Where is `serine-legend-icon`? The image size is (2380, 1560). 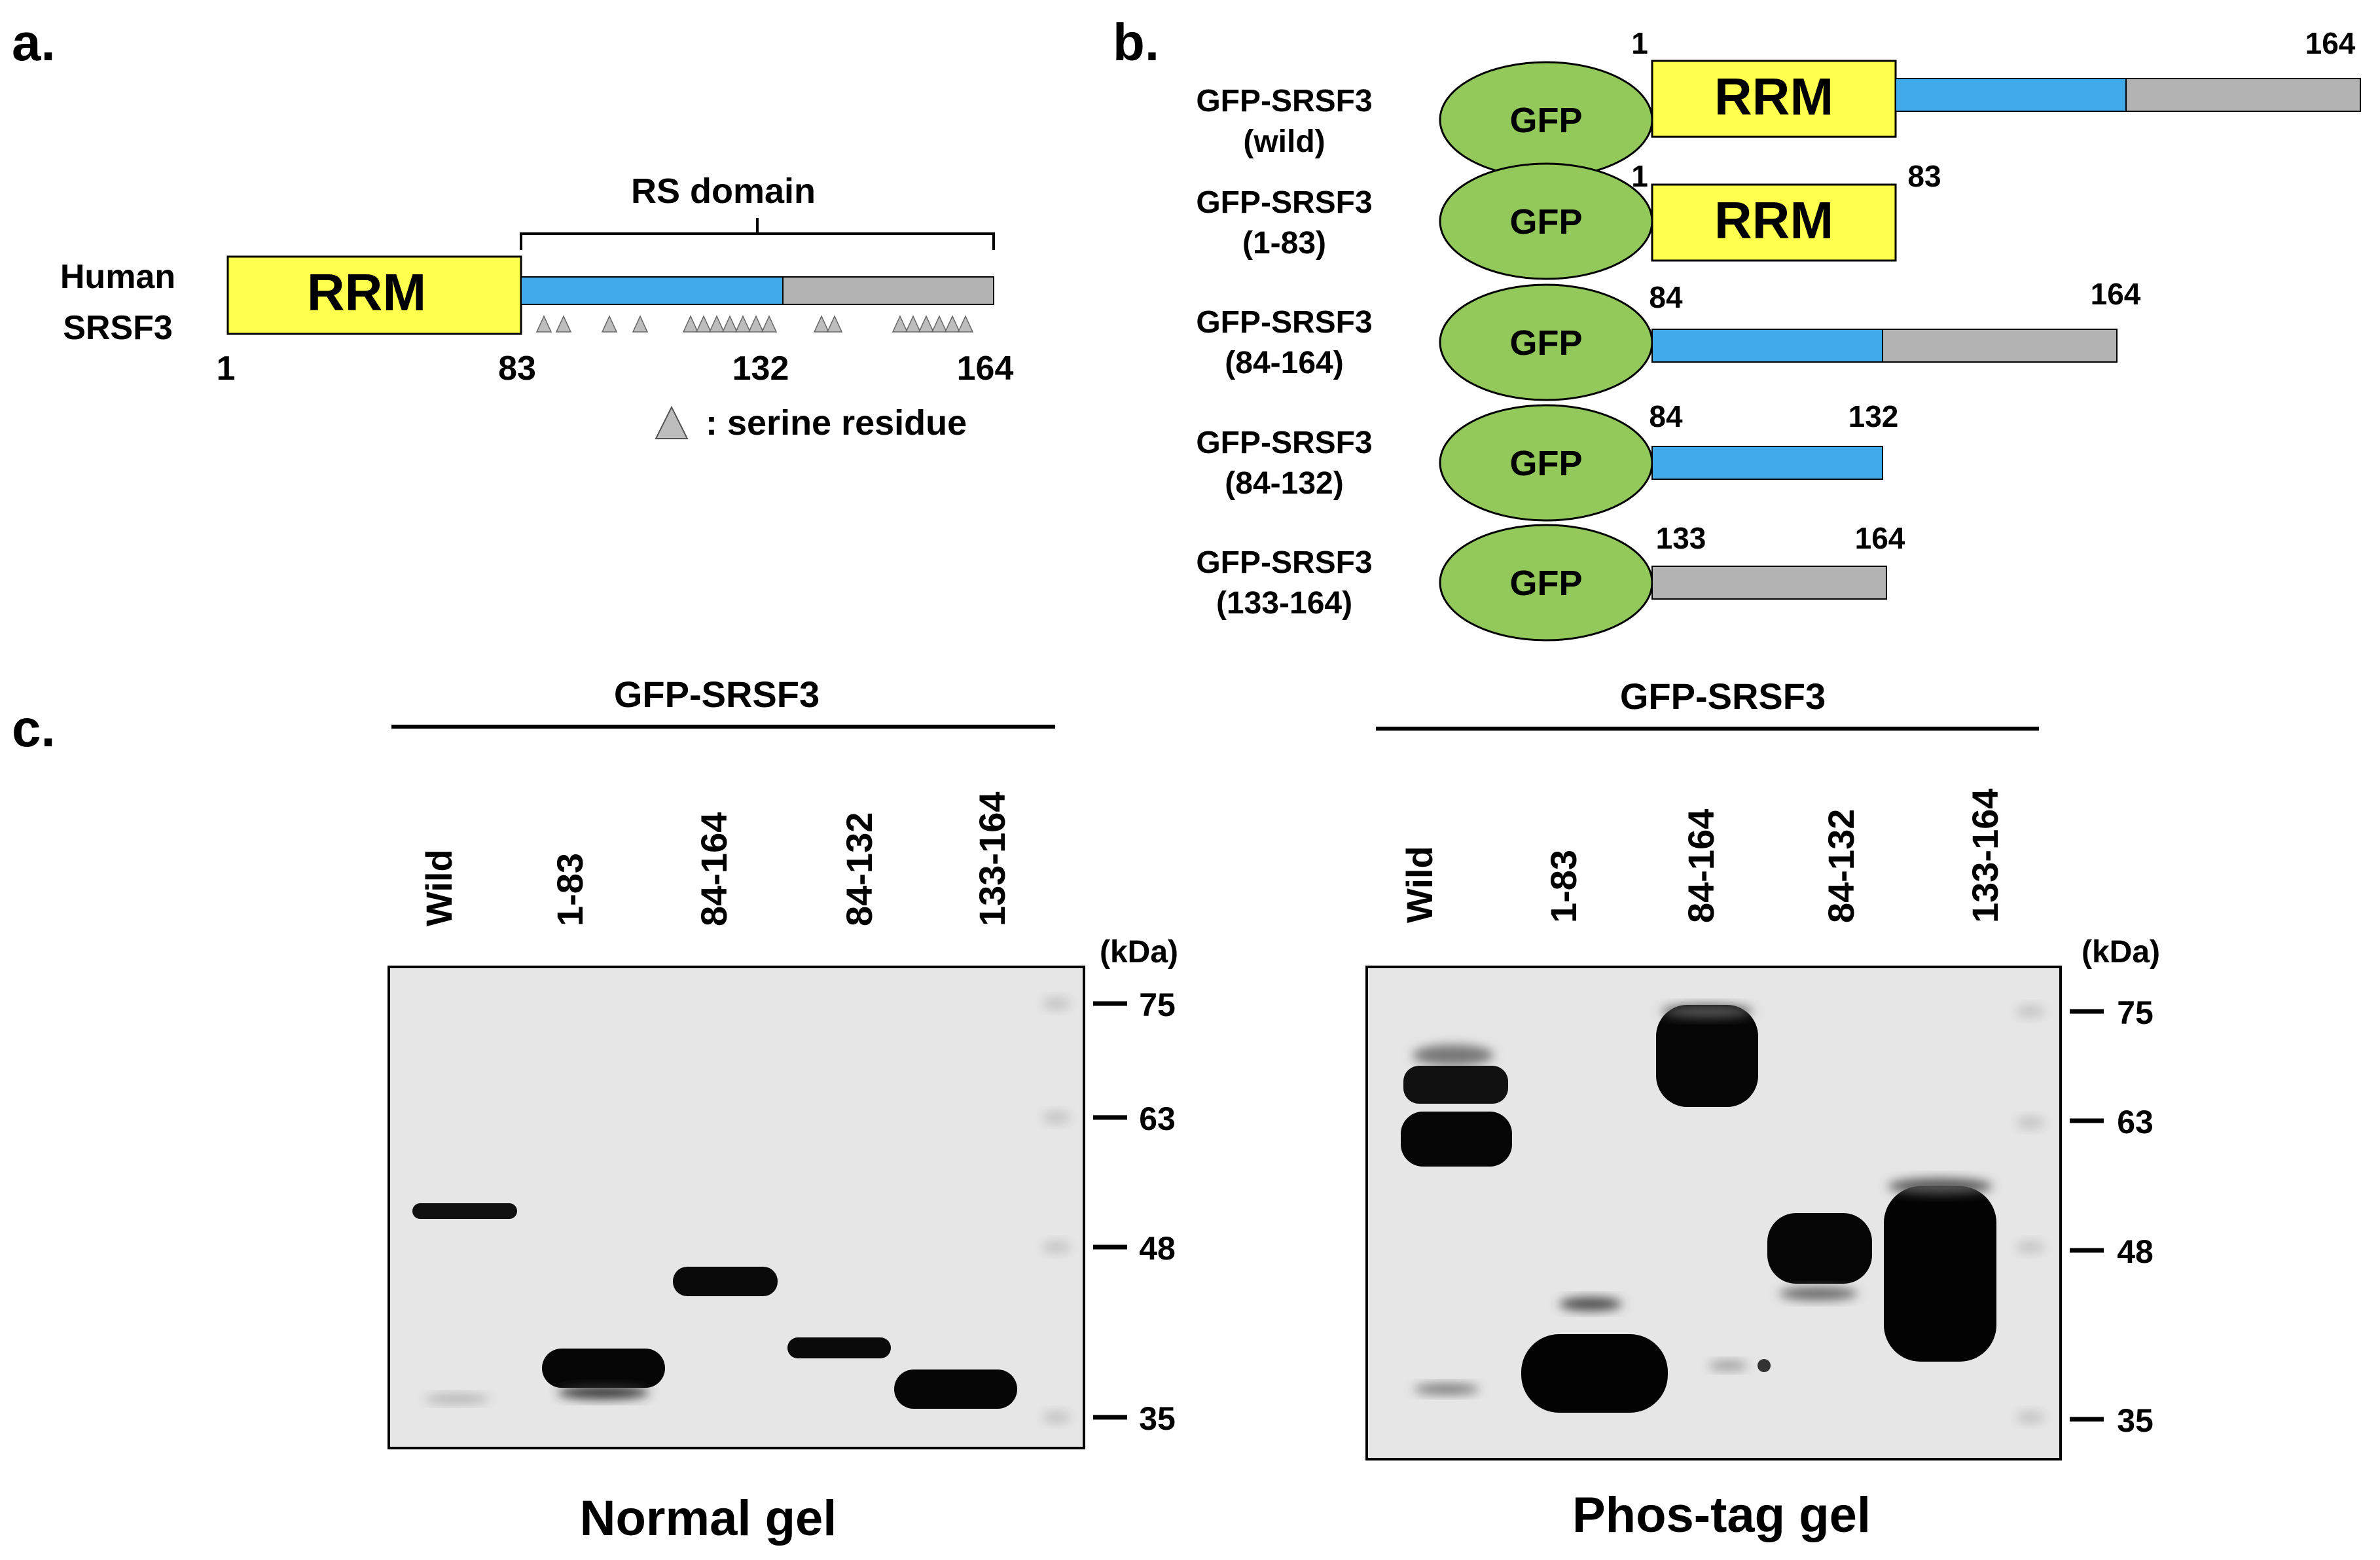 serine-legend-icon is located at coordinates (672, 422).